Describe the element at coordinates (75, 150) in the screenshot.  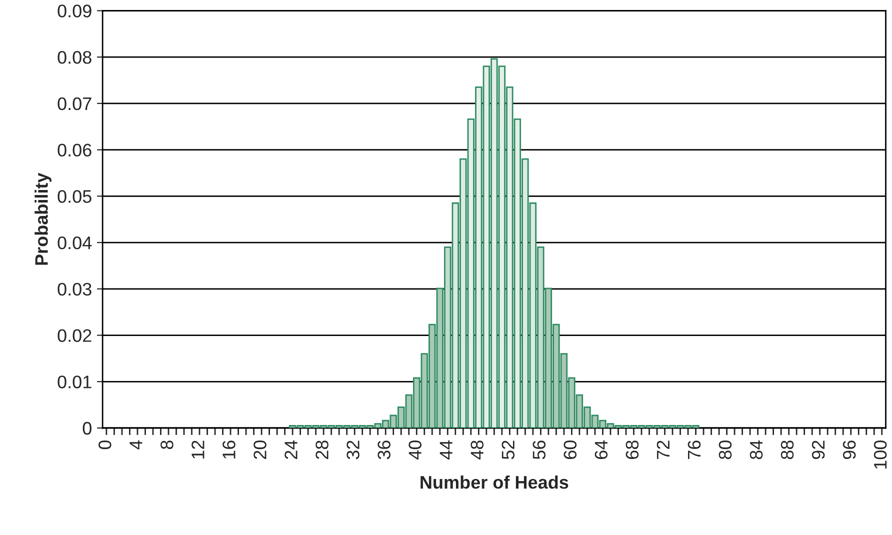
I see `y-tick-label: 0.06` at that location.